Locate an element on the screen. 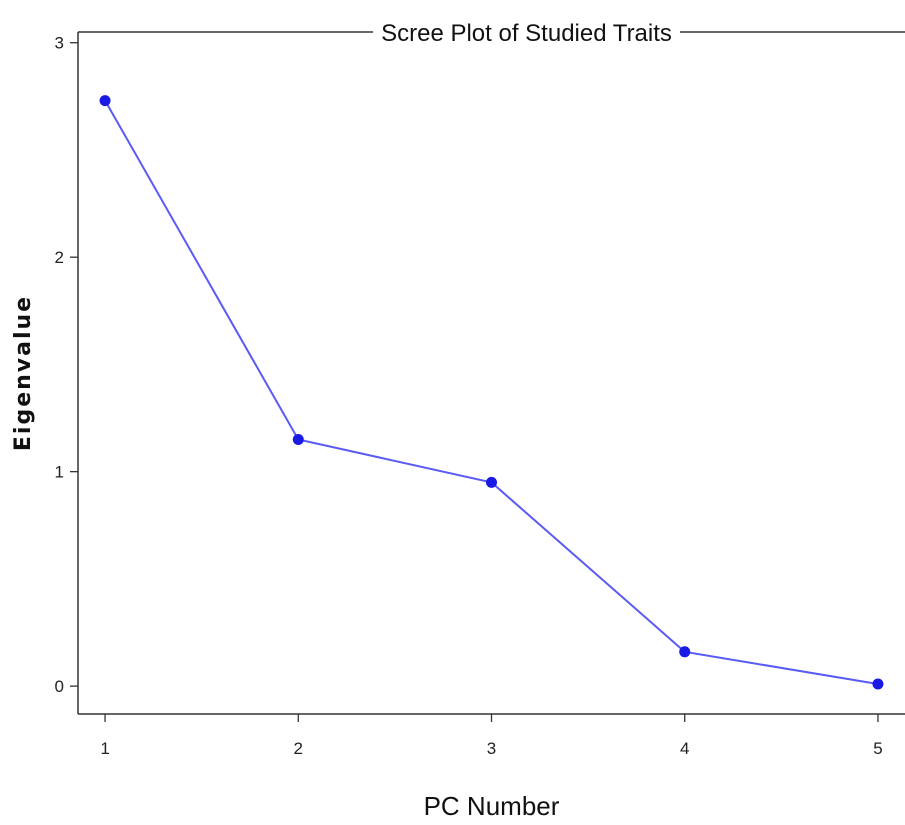  y-tick-label: 1 is located at coordinates (59, 472).